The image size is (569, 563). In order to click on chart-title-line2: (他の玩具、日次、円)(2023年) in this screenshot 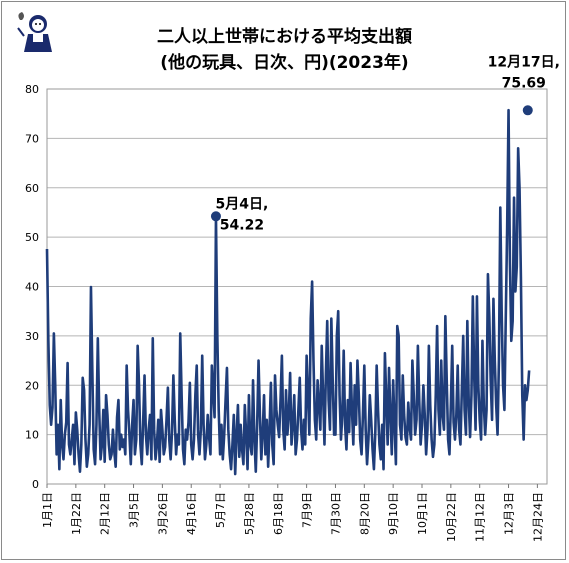, I will do `click(284, 63)`.